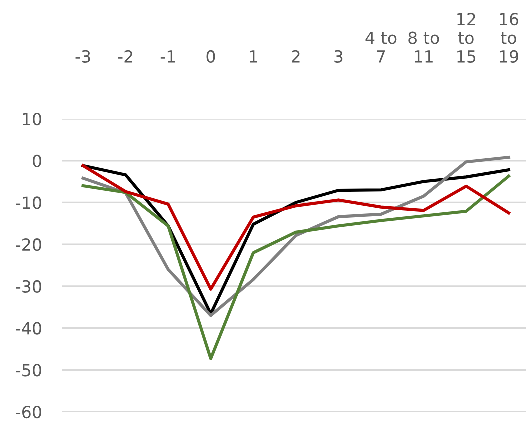  Describe the element at coordinates (32, 119) in the screenshot. I see `y-tick-label: 10` at that location.